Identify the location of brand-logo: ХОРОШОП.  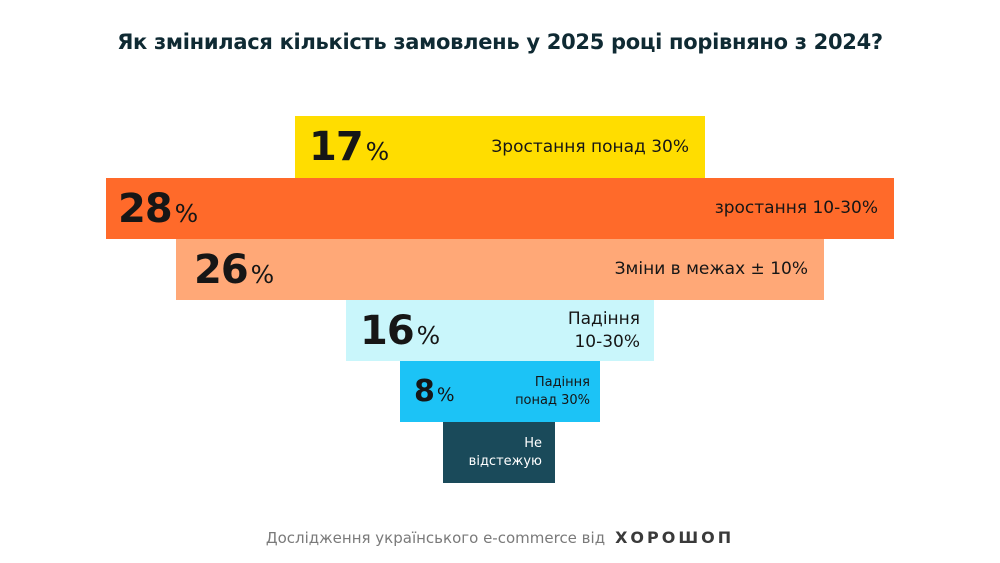
(675, 537).